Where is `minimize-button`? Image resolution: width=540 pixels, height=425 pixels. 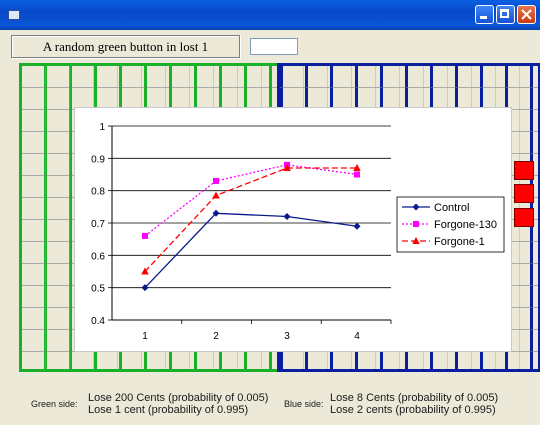
minimize-button is located at coordinates (484, 14).